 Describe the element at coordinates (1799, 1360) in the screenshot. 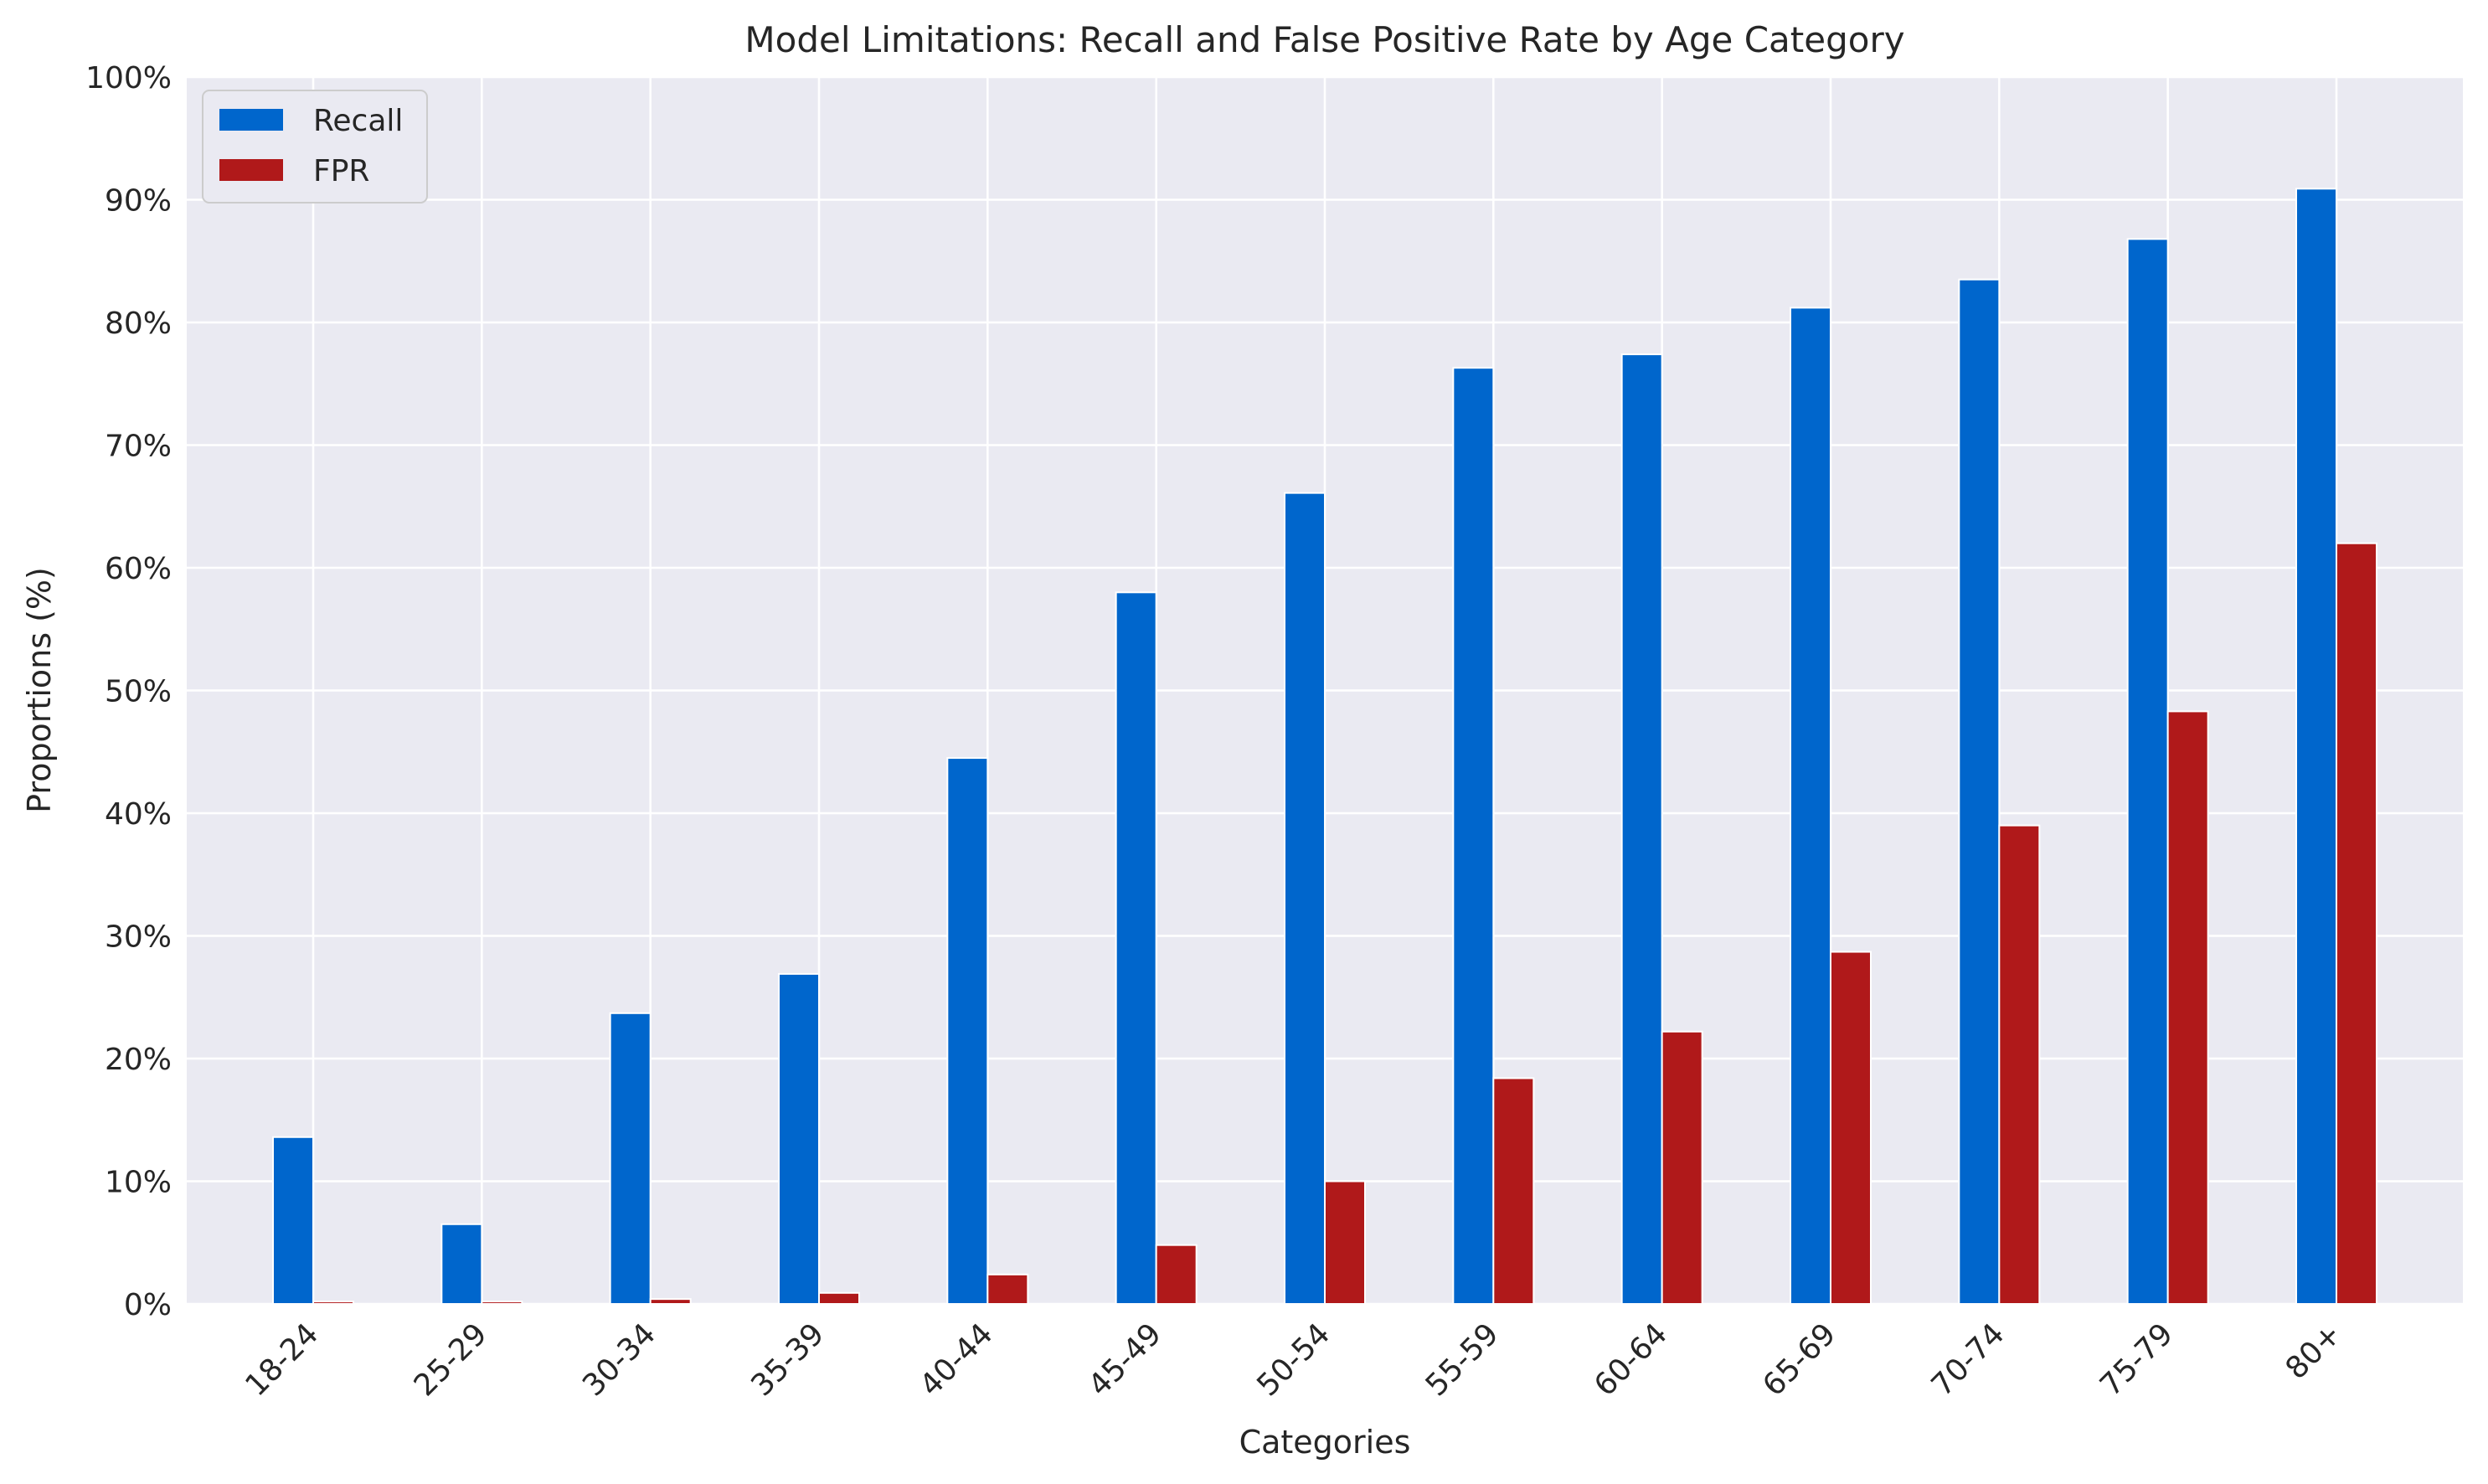

I see `x-tick-label: 65-69` at that location.